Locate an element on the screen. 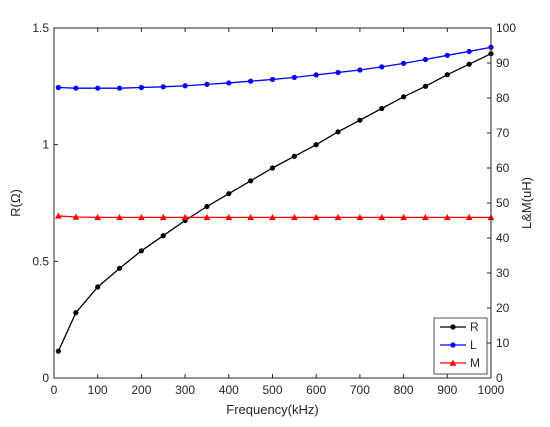 The width and height of the screenshot is (550, 427). y-left-tick-label: 1 is located at coordinates (45, 145).